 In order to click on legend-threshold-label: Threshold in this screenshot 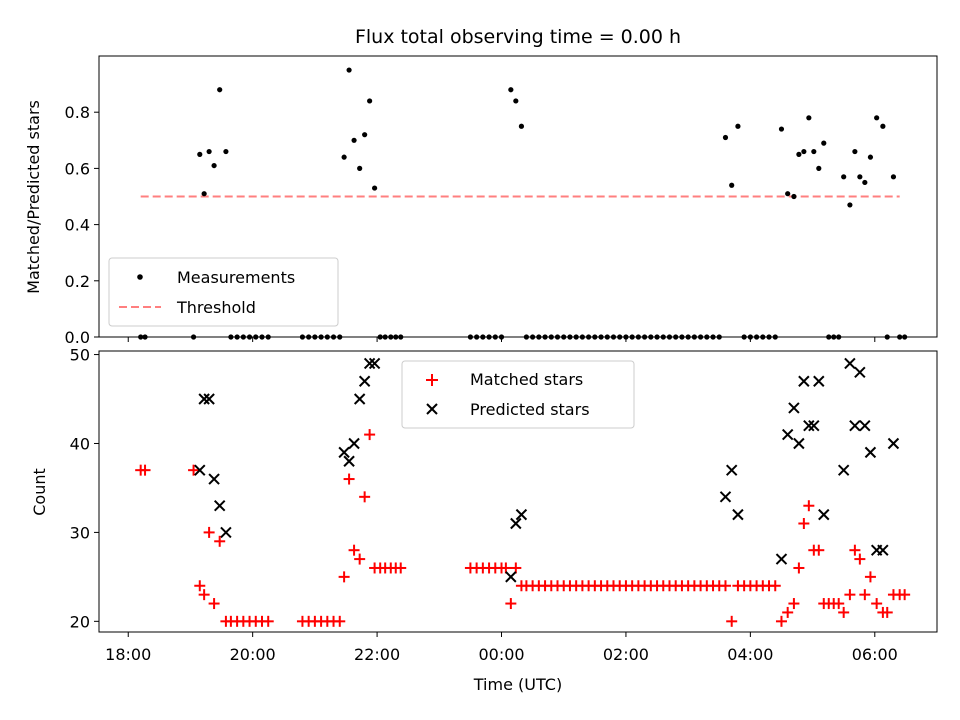, I will do `click(216, 307)`.